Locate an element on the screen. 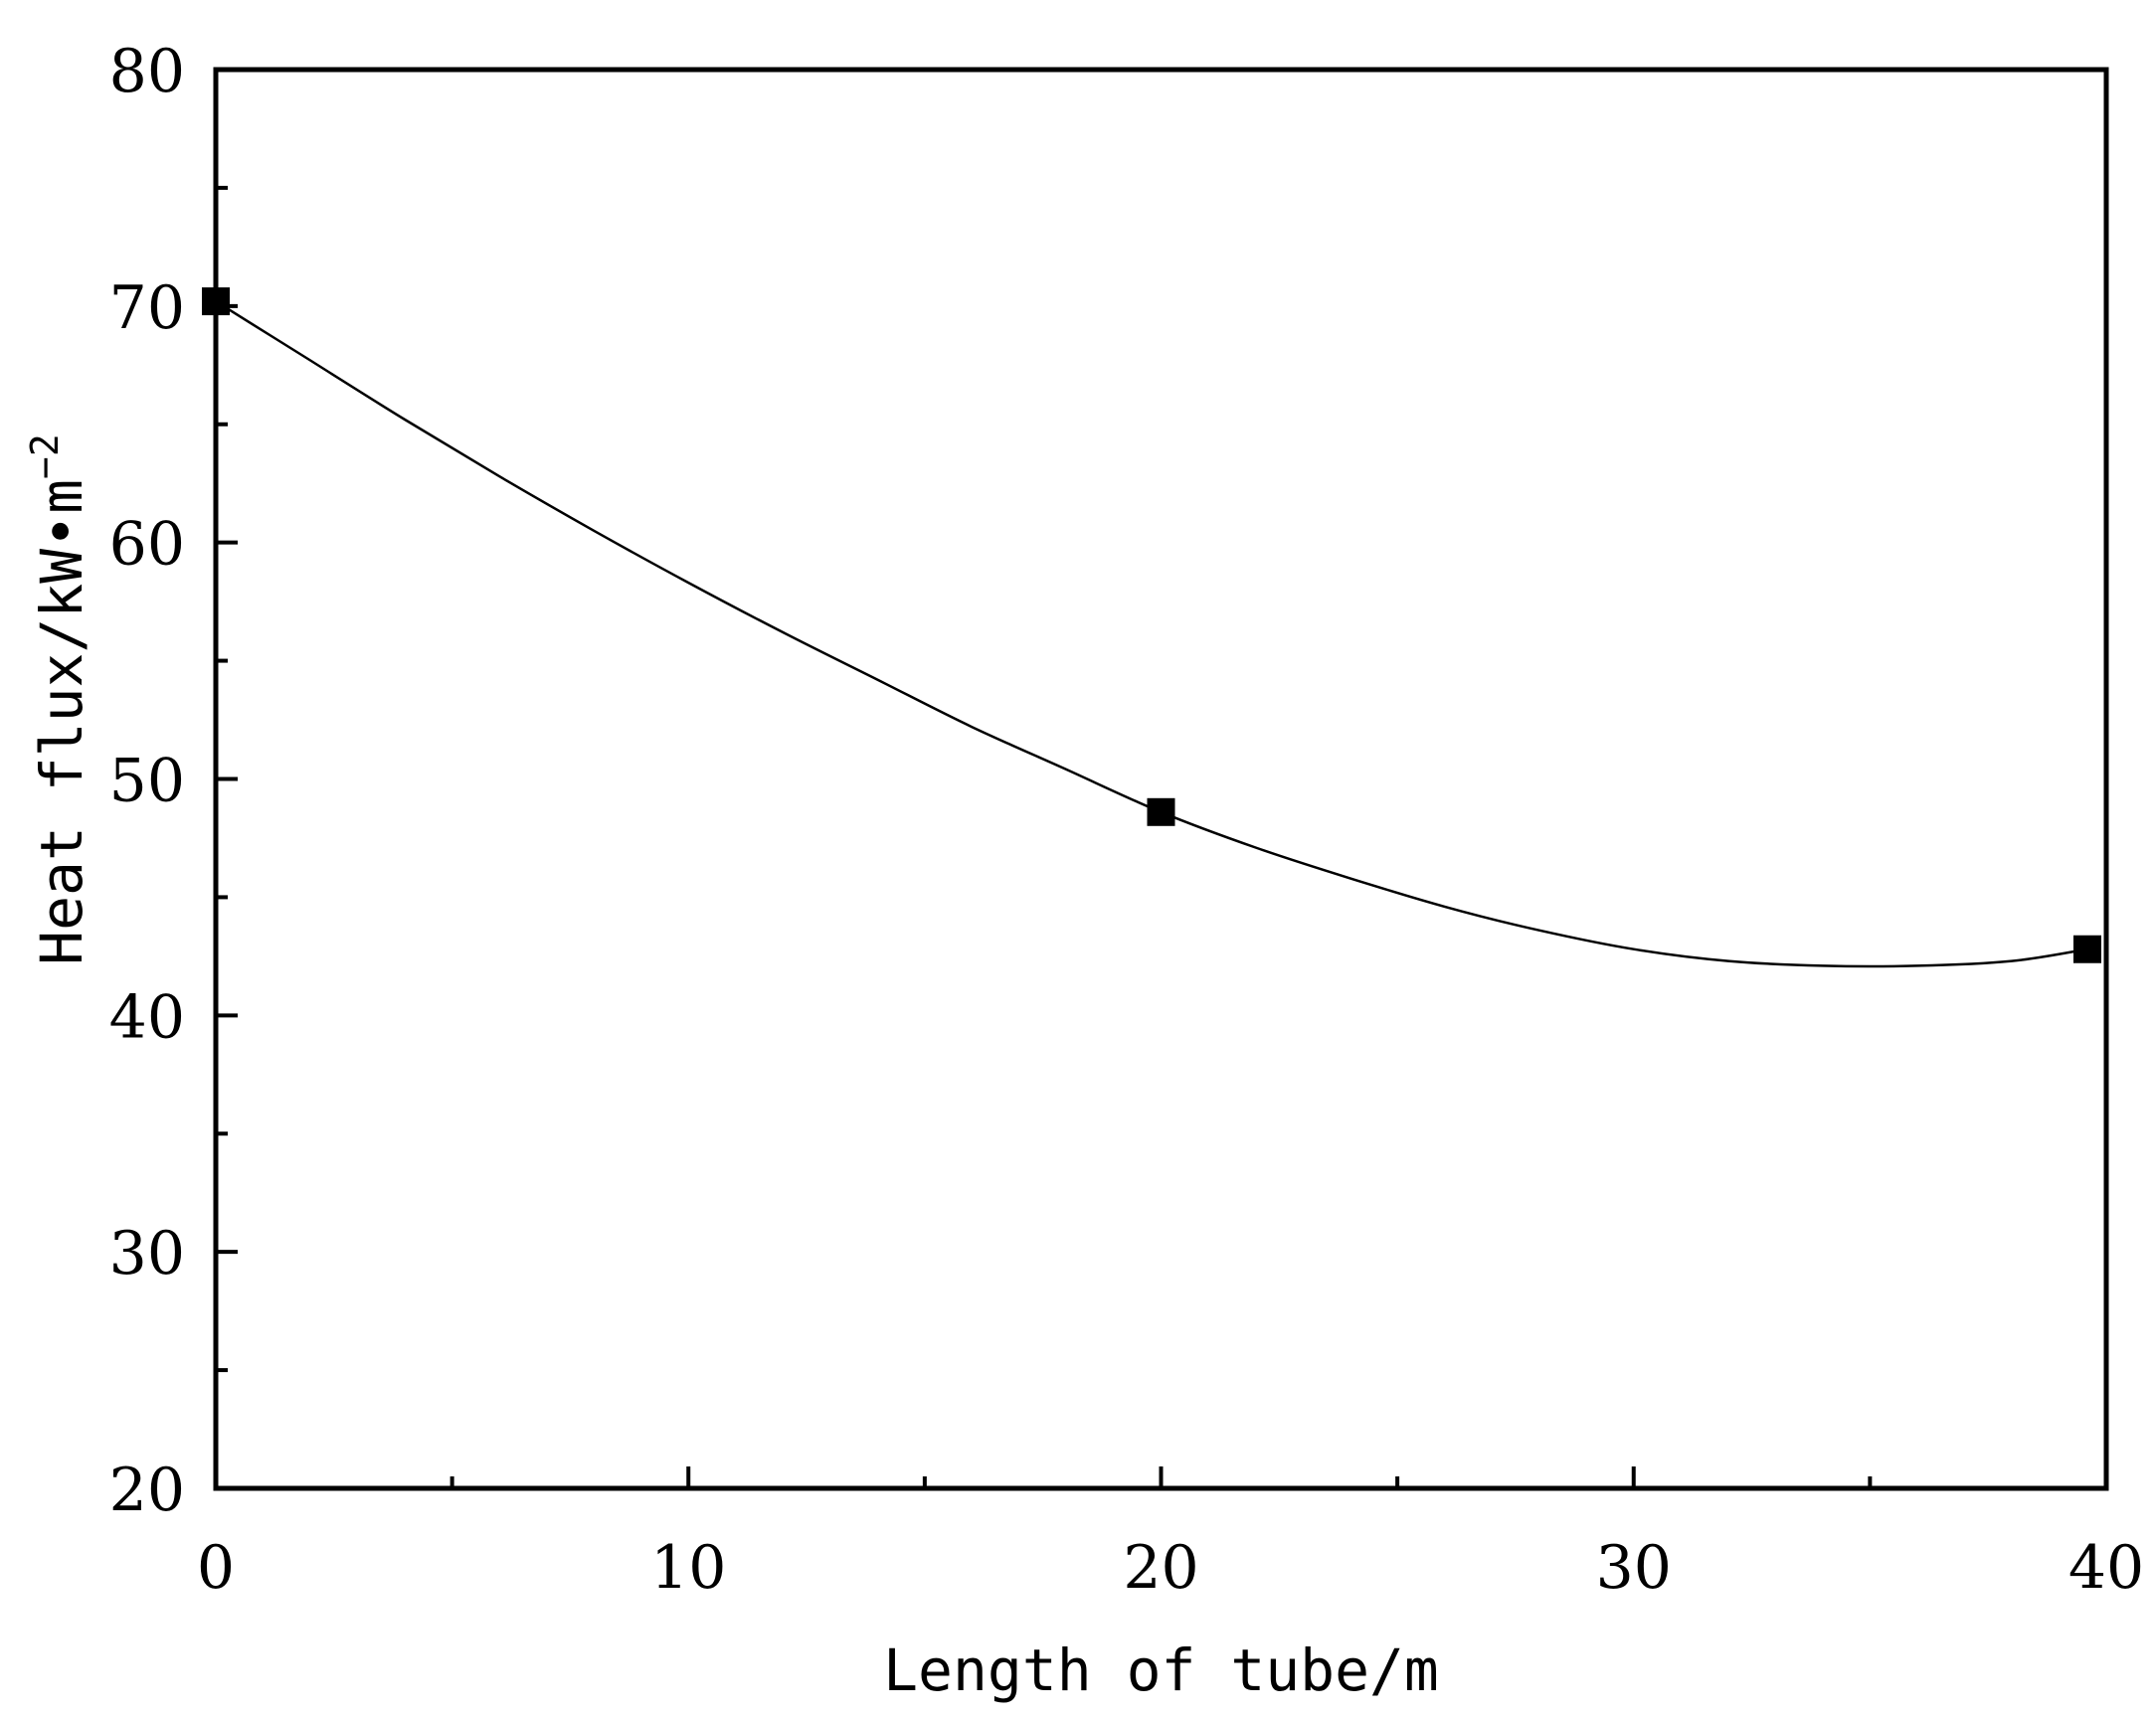  y-tick-label: 50 is located at coordinates (147, 781).